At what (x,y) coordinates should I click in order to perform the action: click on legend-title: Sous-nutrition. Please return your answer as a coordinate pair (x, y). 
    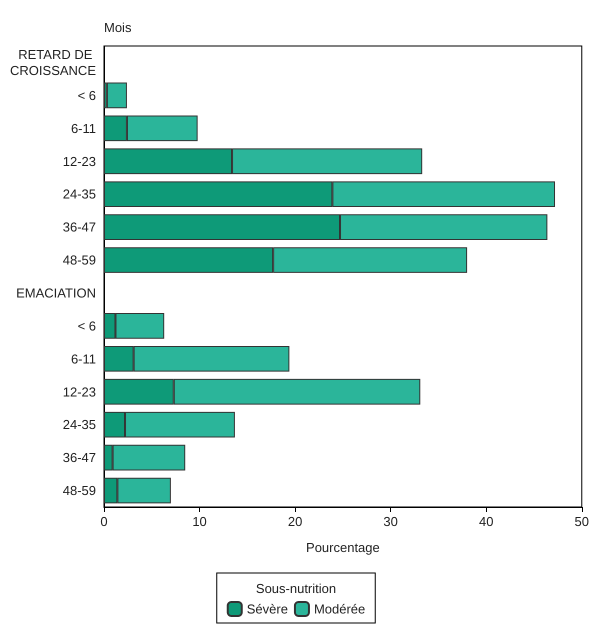
    Looking at the image, I should click on (296, 588).